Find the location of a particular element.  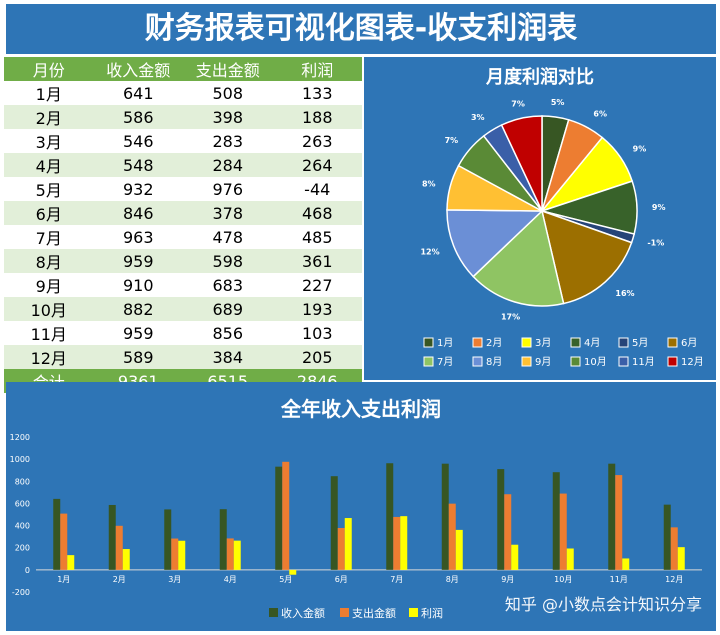

legend-label: 4月 is located at coordinates (592, 343).